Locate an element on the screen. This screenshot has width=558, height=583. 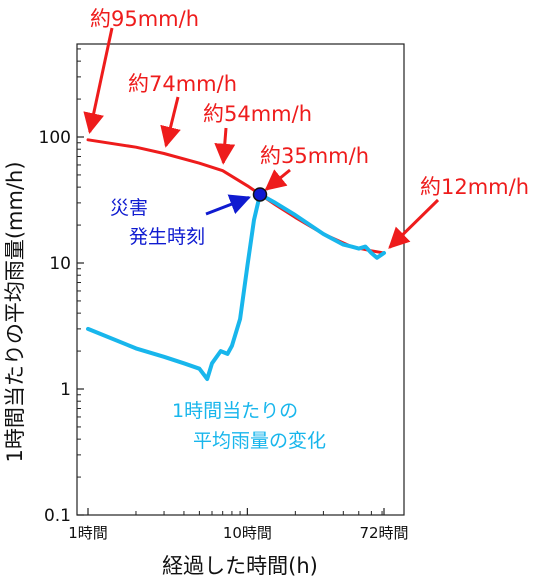
y-tick-label: 100 is located at coordinates (55, 138).